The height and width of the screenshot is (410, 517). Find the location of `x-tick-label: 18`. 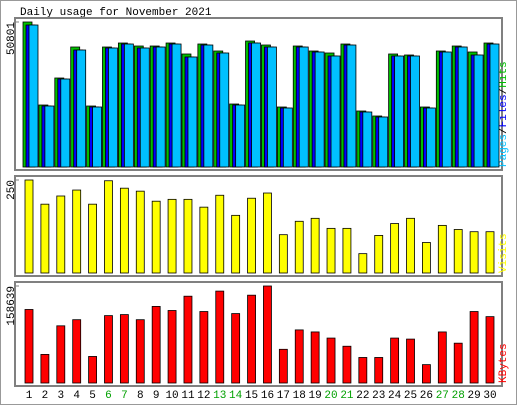

x-tick-label: 18 is located at coordinates (299, 396).